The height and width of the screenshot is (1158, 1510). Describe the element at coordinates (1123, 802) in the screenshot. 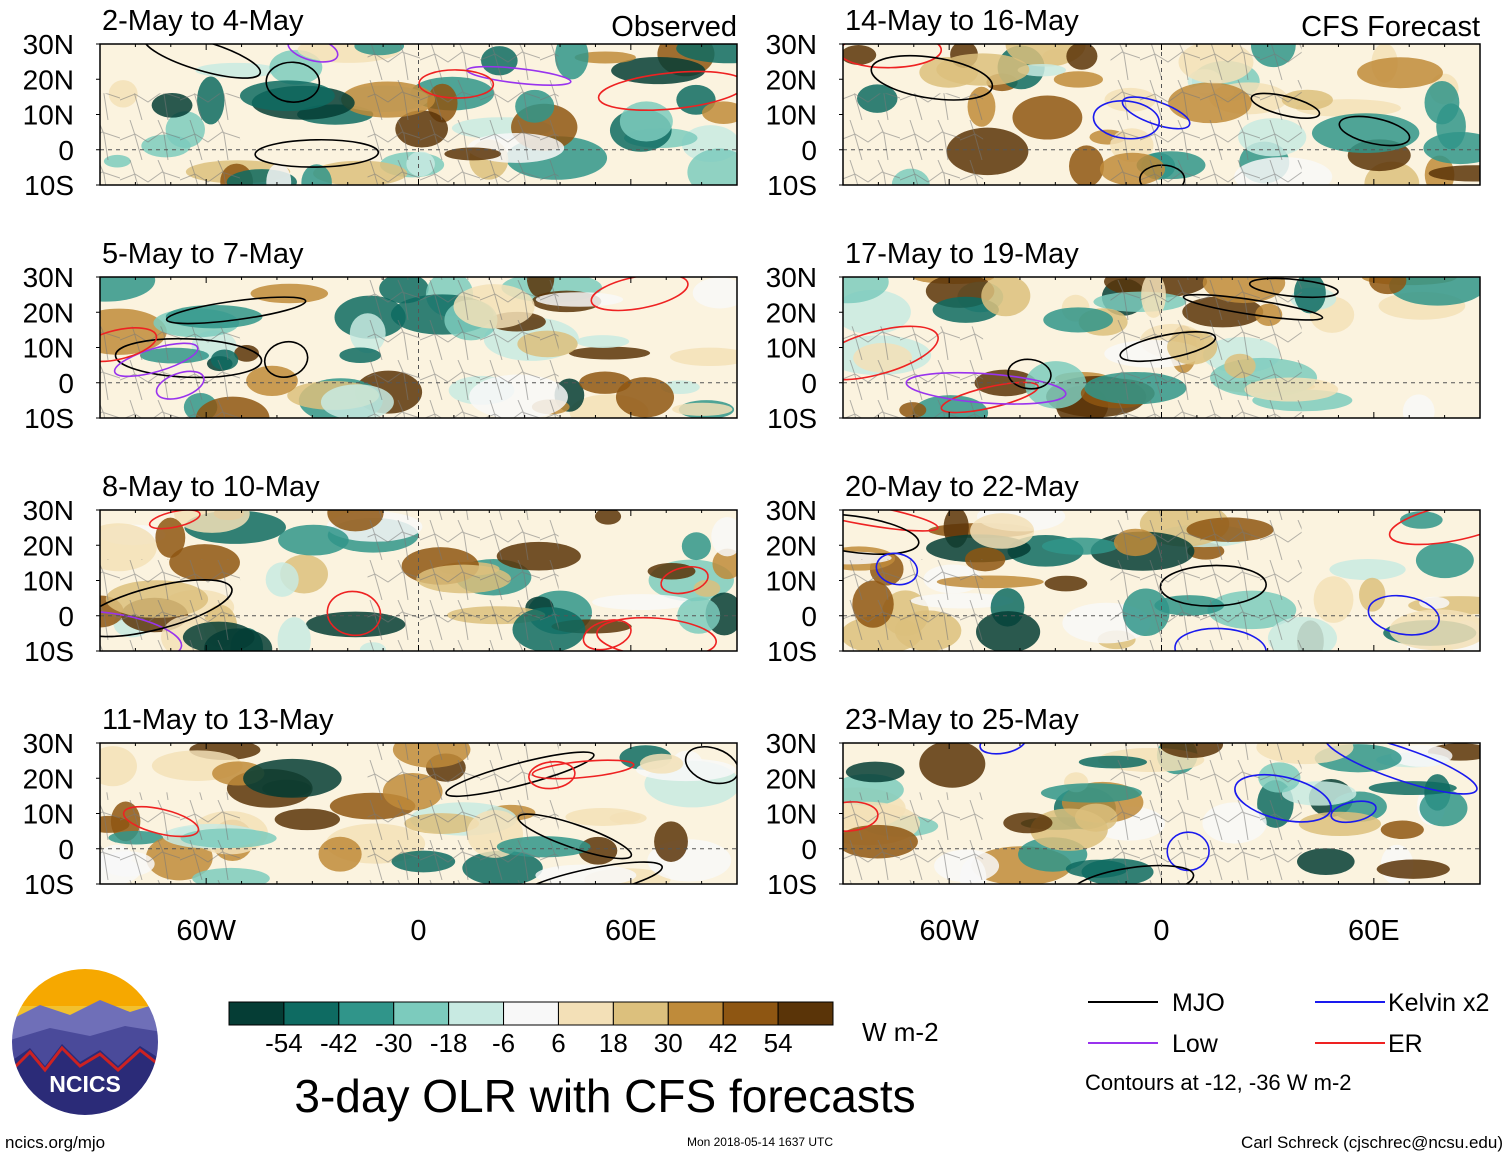

I see `panel-8: 30N 20N 10N 0 10S 23-May to 25-May` at that location.